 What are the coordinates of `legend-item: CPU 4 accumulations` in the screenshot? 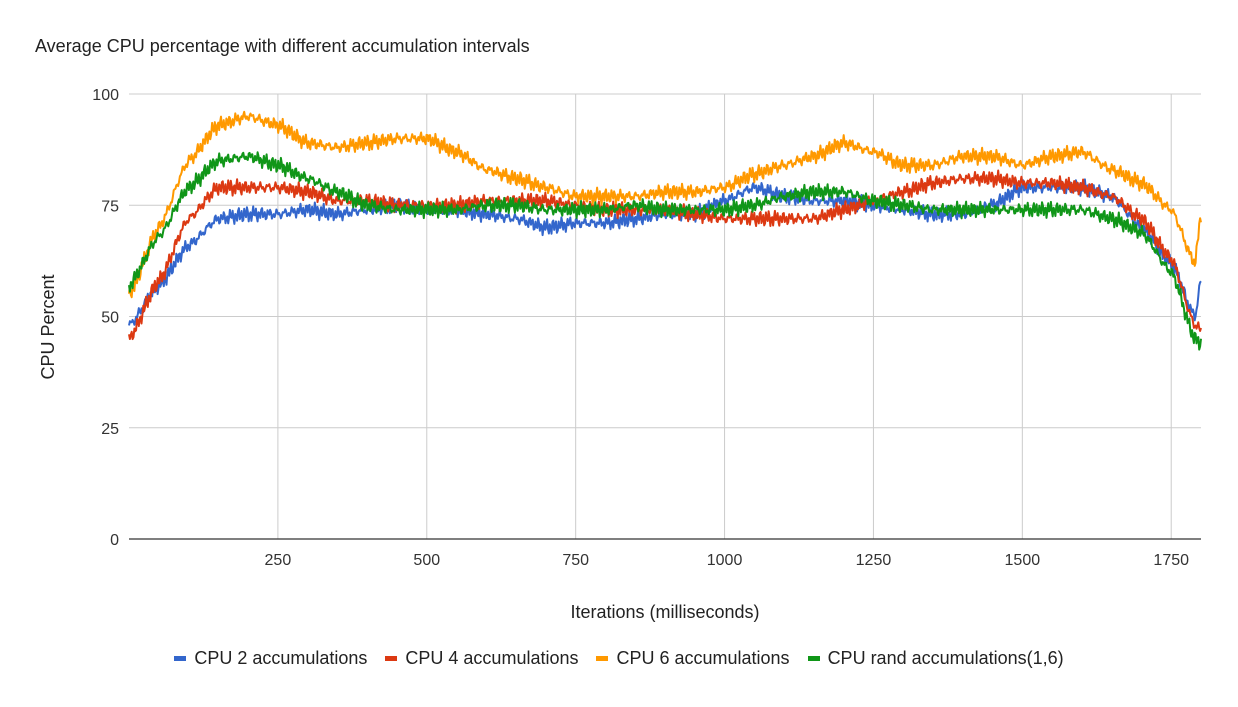 It's located at (481, 658).